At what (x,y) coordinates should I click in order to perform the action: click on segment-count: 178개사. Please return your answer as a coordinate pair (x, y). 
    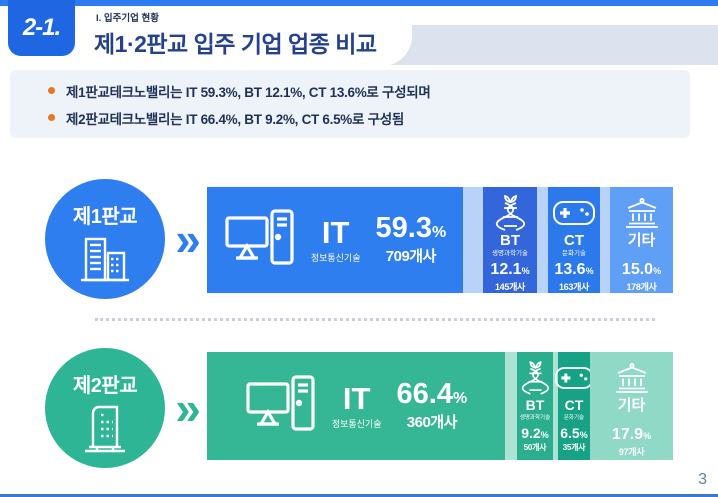
    Looking at the image, I should click on (641, 287).